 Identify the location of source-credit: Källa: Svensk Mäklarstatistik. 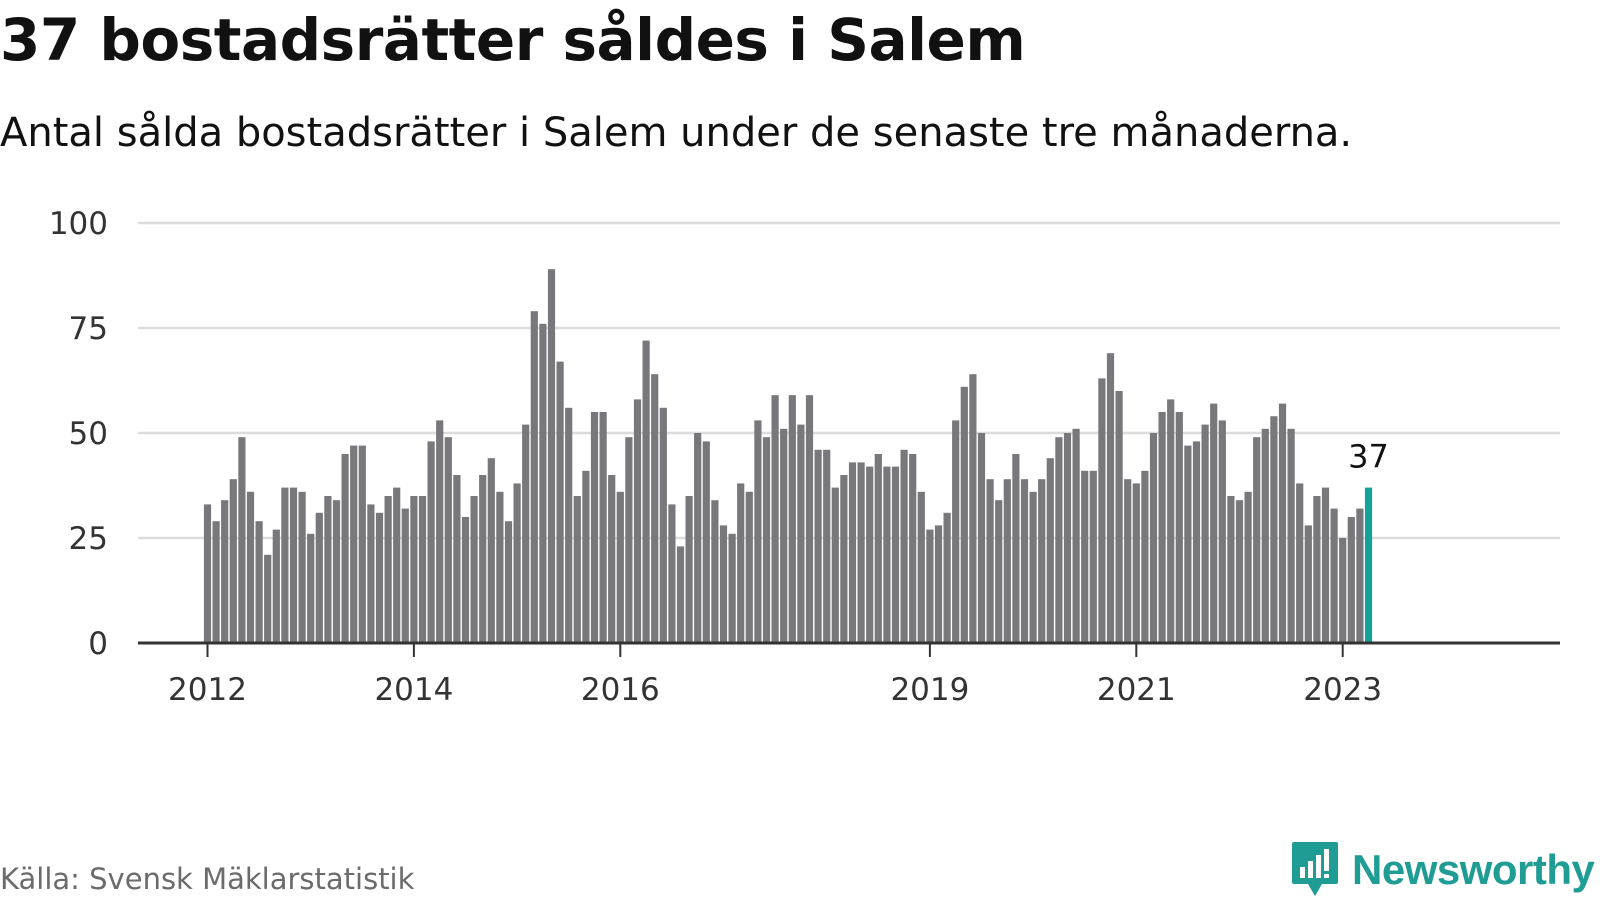
(207, 879).